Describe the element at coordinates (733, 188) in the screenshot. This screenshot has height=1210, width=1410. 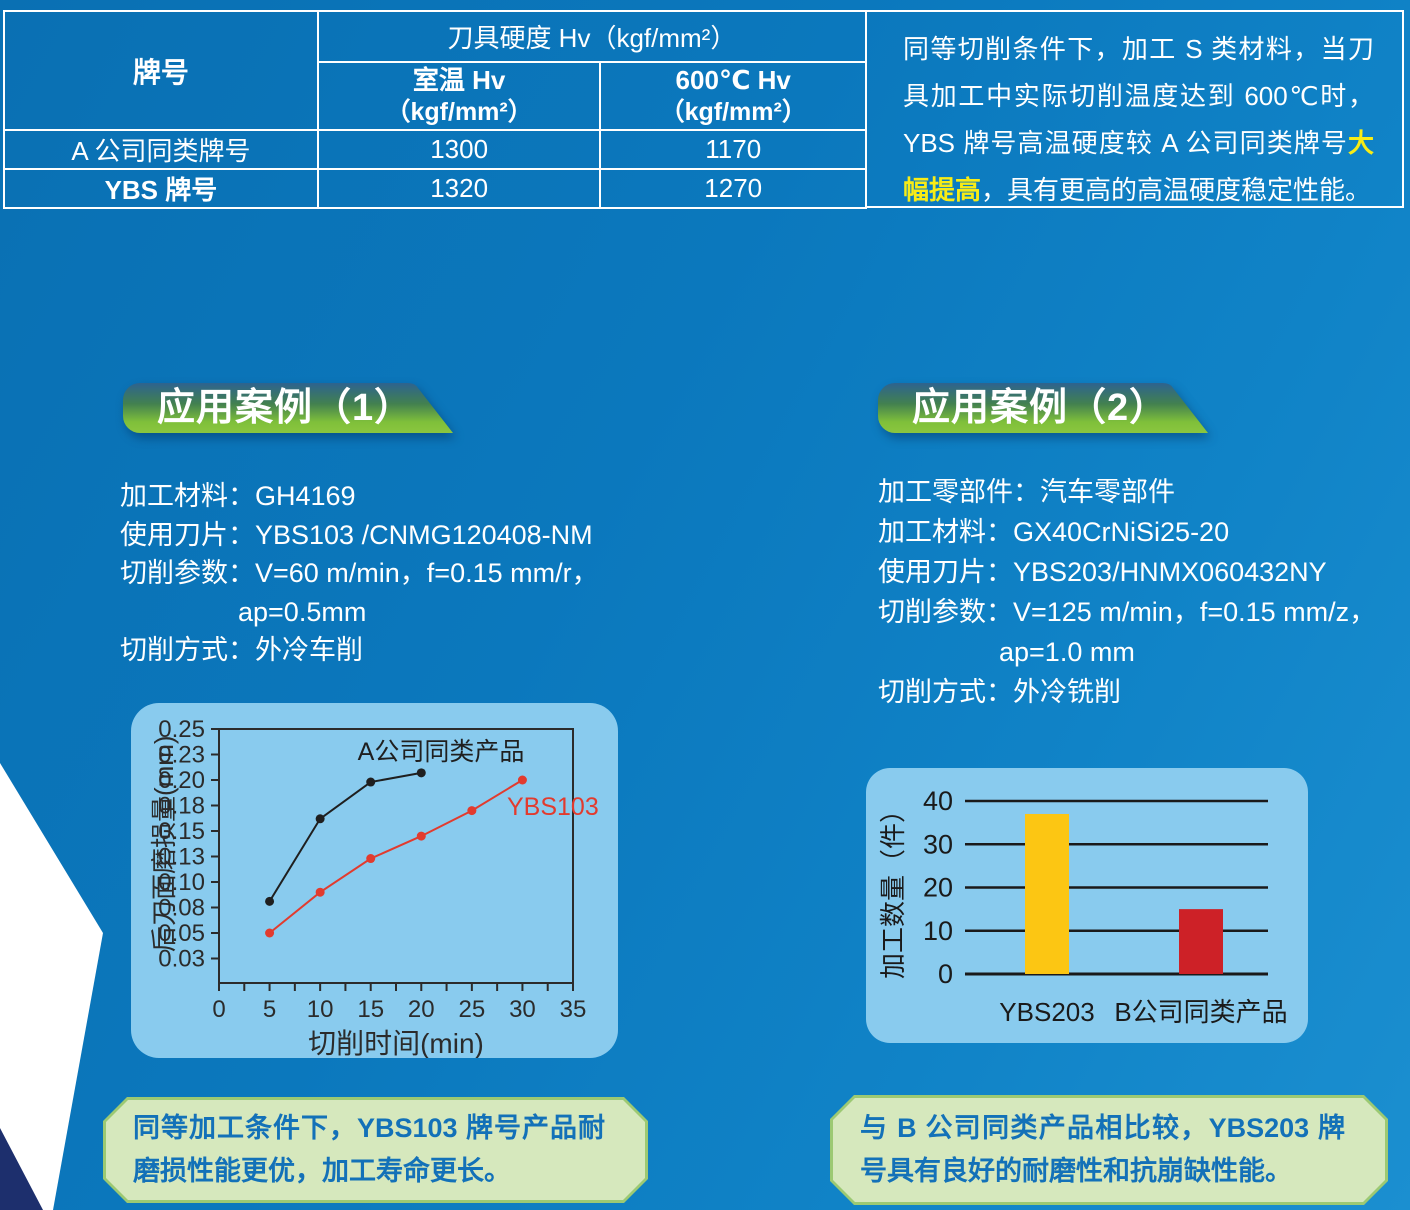
I see `brand-ybs-high-hv: 1270` at that location.